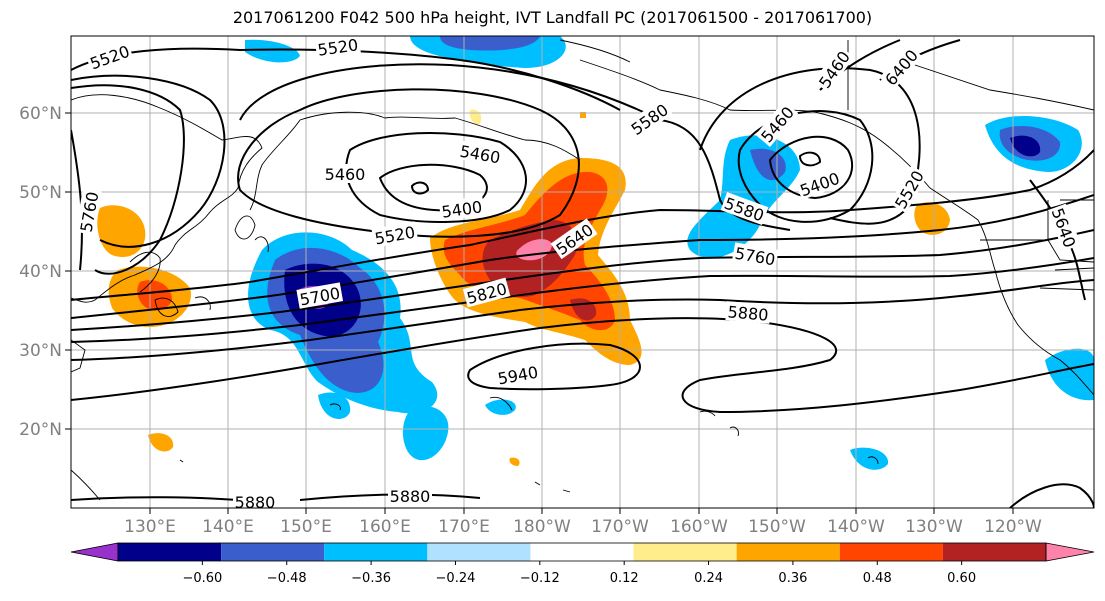 The image size is (1105, 601). I want to click on colorbar-tick-label: 0.48, so click(877, 578).